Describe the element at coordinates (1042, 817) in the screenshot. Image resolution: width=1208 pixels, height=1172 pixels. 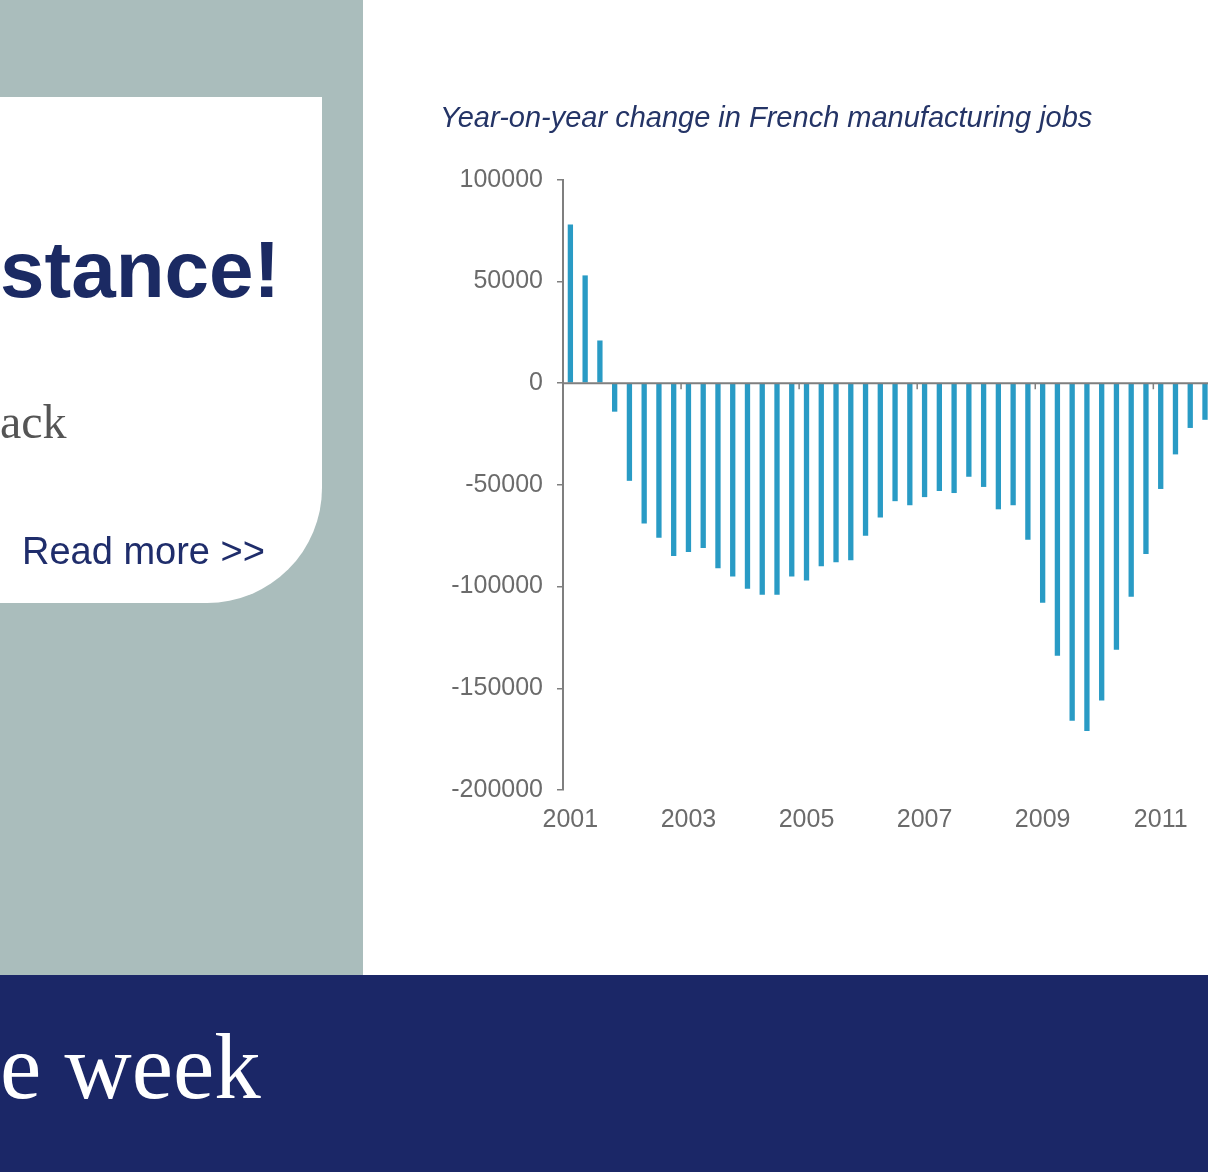
I see `x-tick-label: 2009` at that location.